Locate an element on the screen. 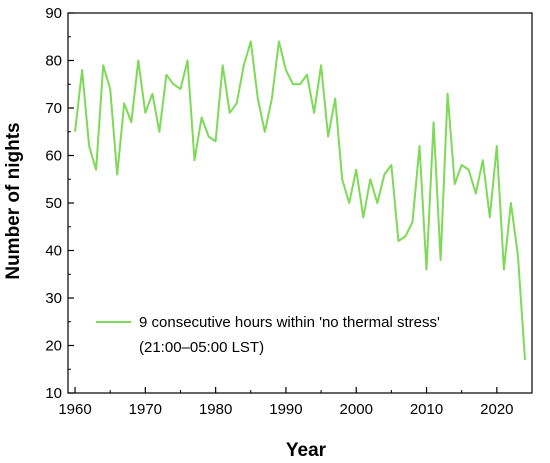 Image resolution: width=550 pixels, height=463 pixels. legend-label-line2: (21:00–05:00 LST) is located at coordinates (201, 347).